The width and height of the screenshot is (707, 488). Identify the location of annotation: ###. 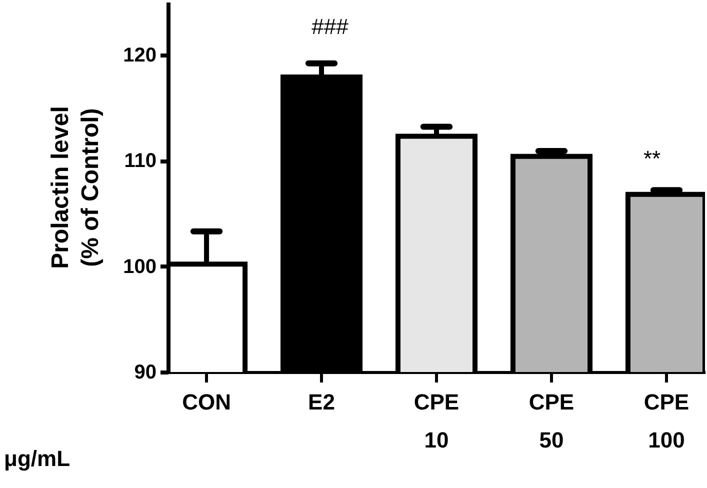
(330, 27).